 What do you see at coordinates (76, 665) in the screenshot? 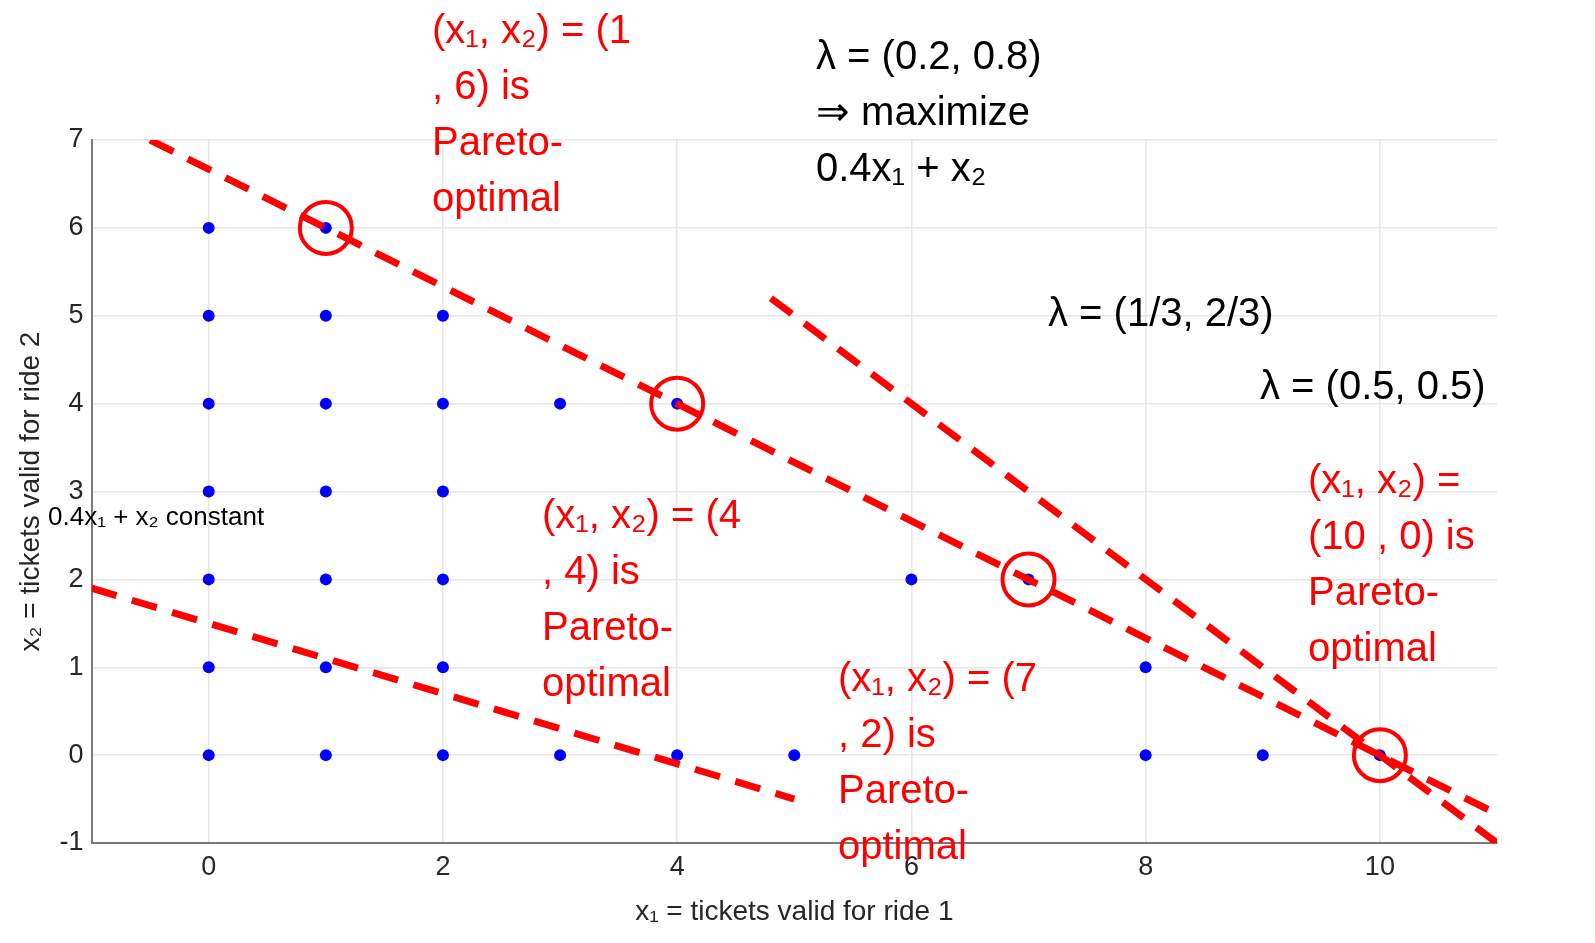
I see `y-tick-label: 1` at bounding box center [76, 665].